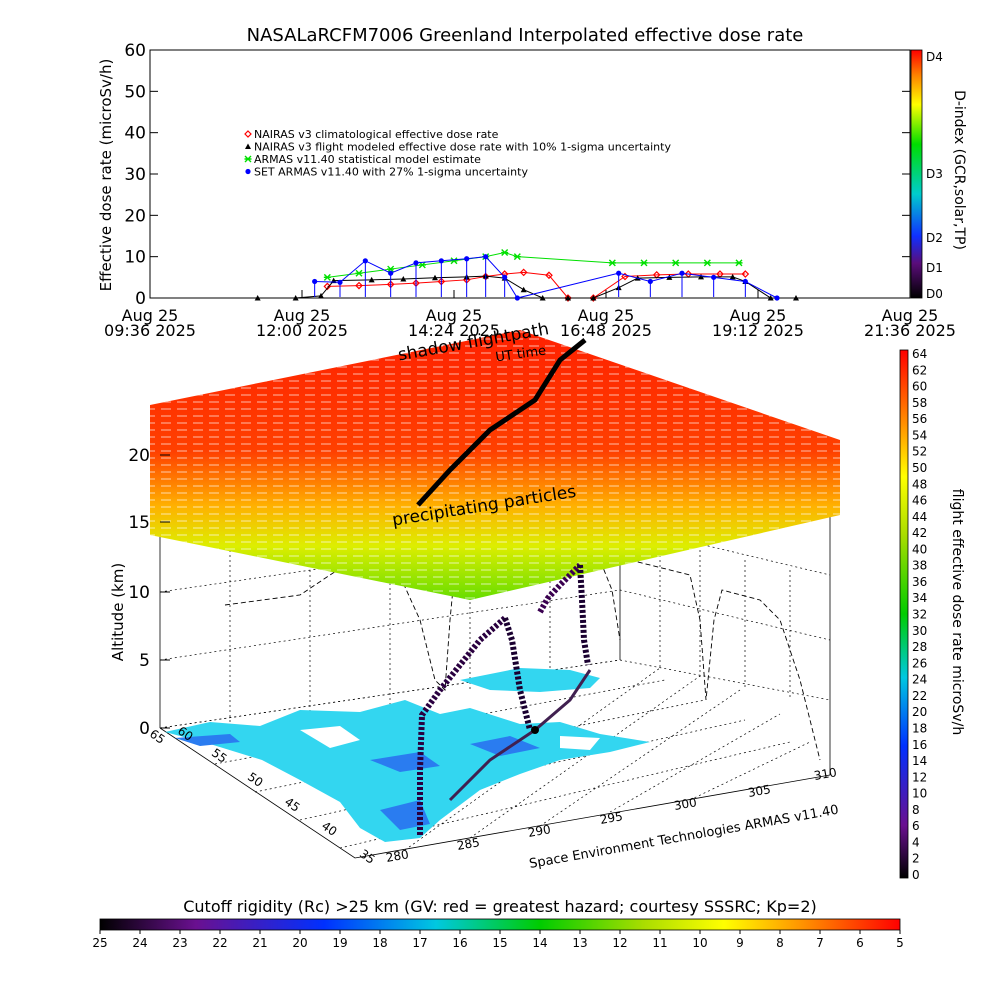  Describe the element at coordinates (139, 523) in the screenshot. I see `z-tick-label: 15` at that location.